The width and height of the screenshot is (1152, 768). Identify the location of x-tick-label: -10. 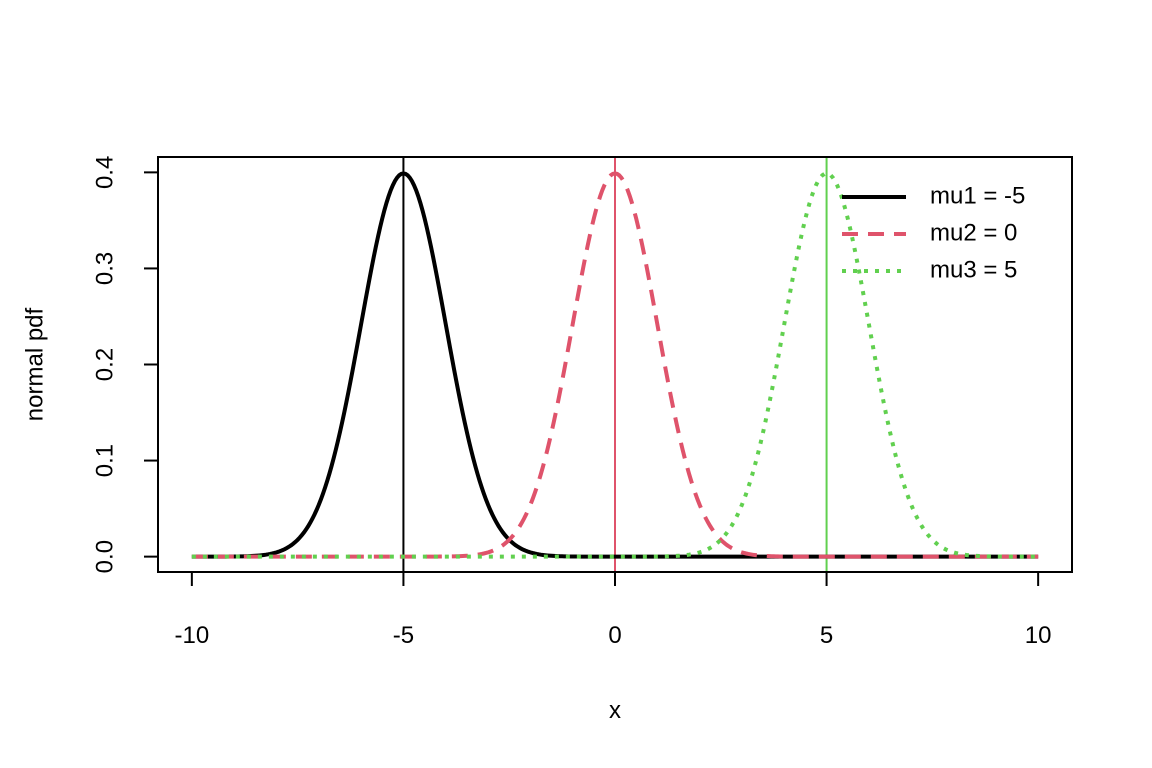
(192, 635).